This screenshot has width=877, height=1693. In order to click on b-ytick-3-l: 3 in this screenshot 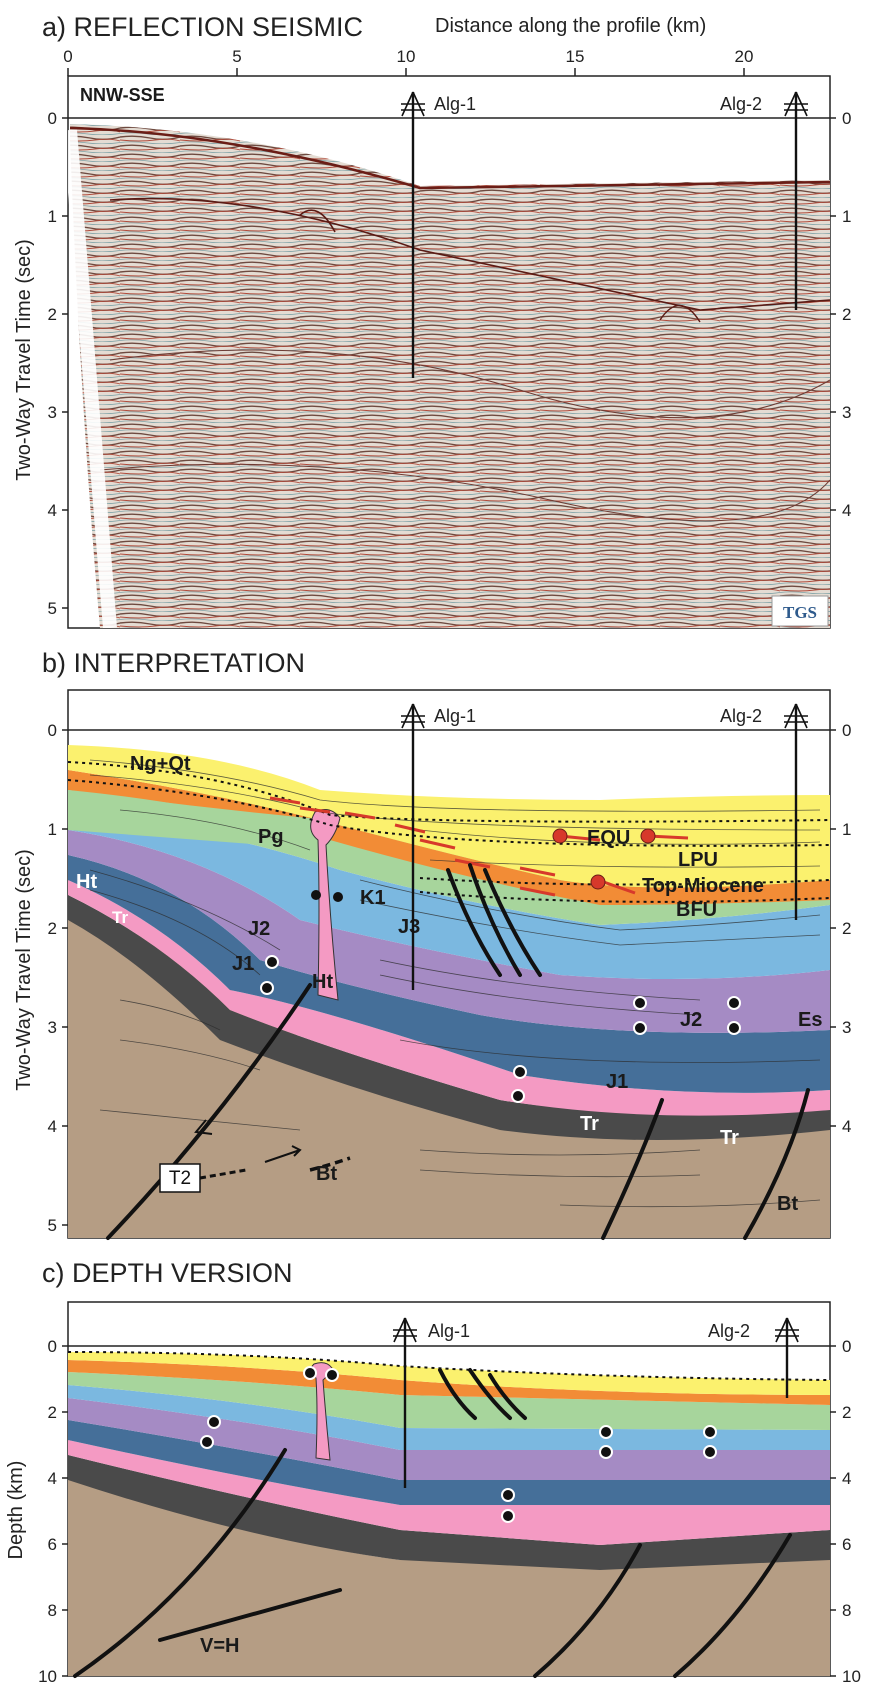, I will do `click(52, 1027)`.